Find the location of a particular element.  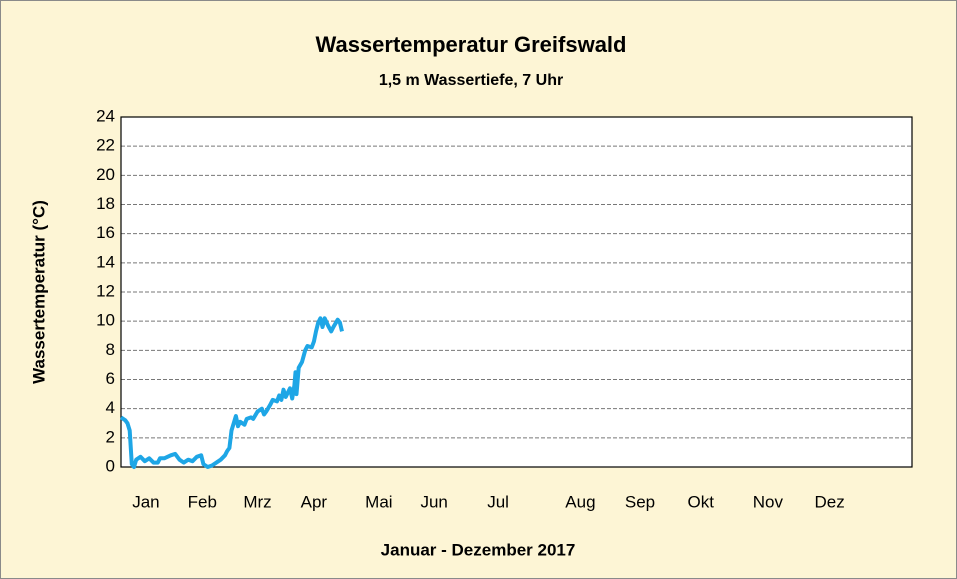

x-tick-label: Mrz is located at coordinates (257, 501).